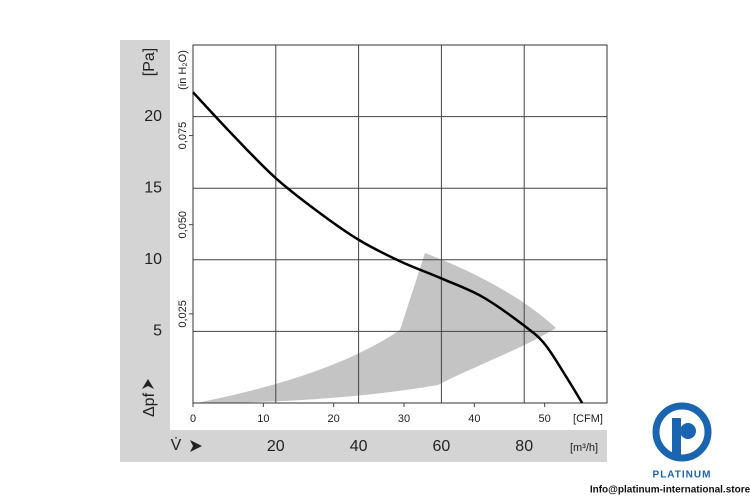 The height and width of the screenshot is (500, 750). I want to click on x-tick-label: 60, so click(442, 446).